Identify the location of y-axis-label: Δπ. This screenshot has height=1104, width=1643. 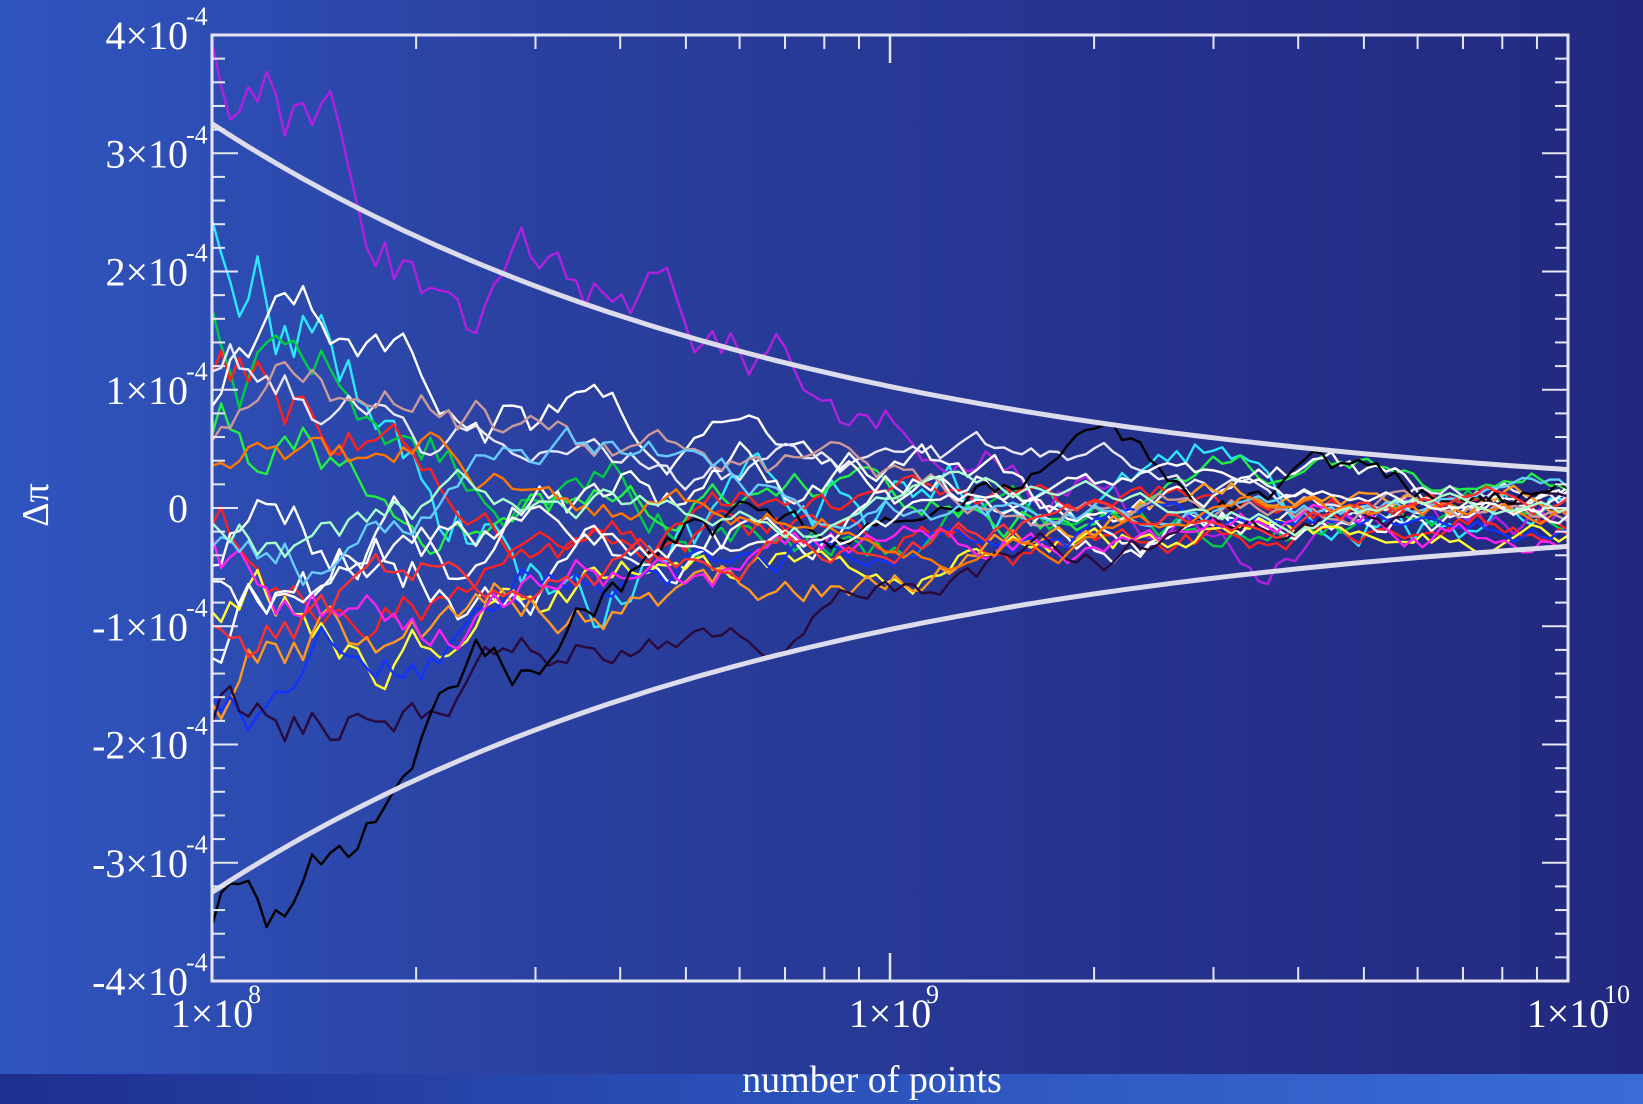
(36, 505).